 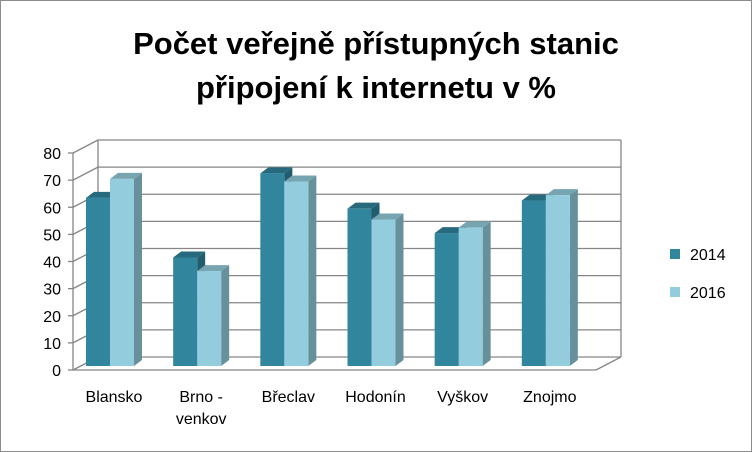 I want to click on legend-label-2014: 2014, so click(x=708, y=255).